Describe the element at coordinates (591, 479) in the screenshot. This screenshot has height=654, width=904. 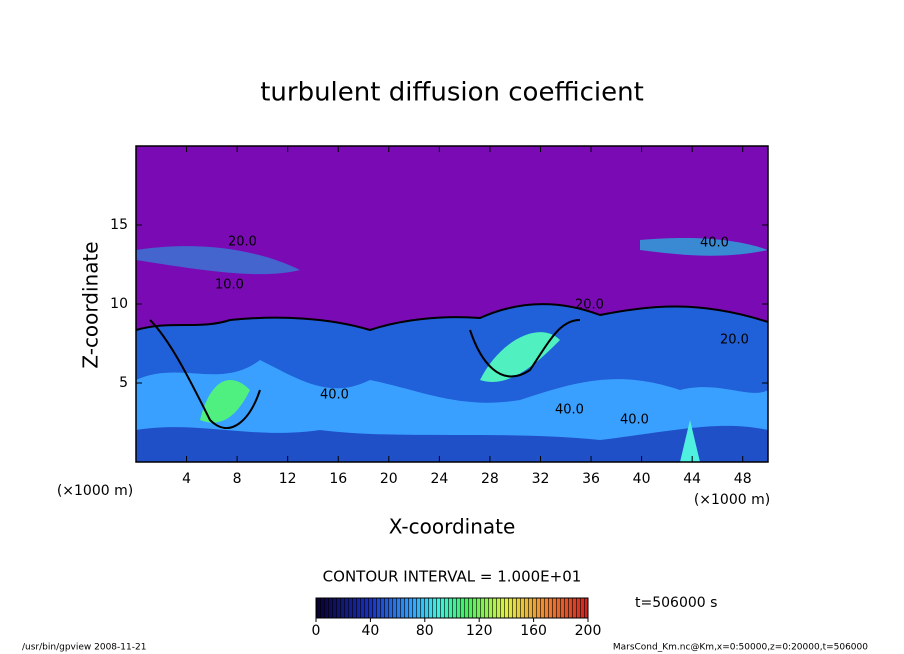
I see `x-tick-label: 36` at that location.